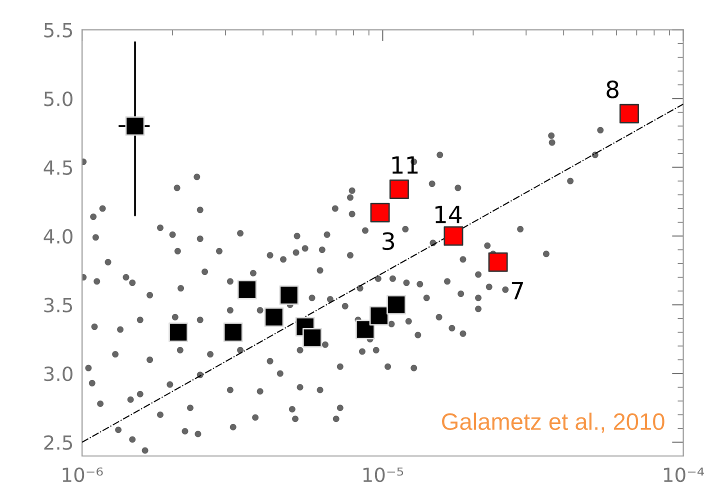 Image resolution: width=720 pixels, height=497 pixels. What do you see at coordinates (388, 241) in the screenshot?
I see `annotation: 3` at bounding box center [388, 241].